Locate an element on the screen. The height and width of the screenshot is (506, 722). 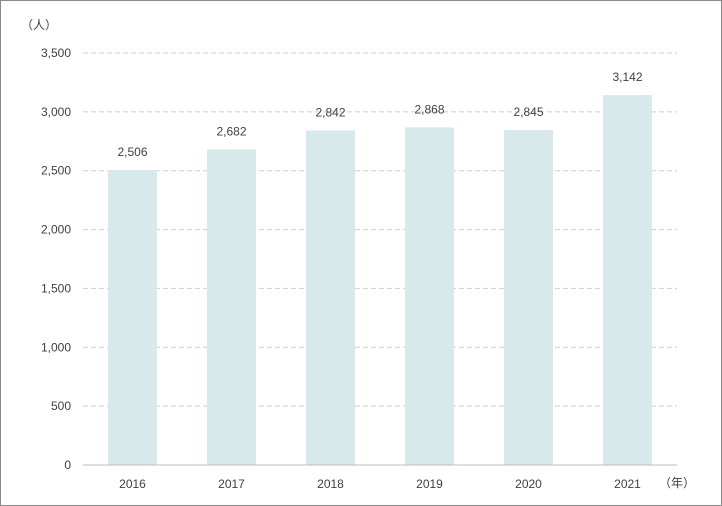
x-tick-label: 2020 is located at coordinates (528, 484).